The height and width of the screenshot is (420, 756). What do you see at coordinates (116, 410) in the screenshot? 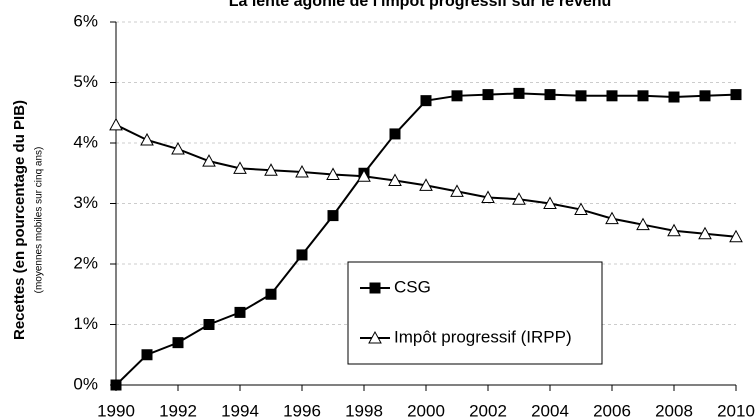
I see `x-tick-label: 1990` at bounding box center [116, 410].